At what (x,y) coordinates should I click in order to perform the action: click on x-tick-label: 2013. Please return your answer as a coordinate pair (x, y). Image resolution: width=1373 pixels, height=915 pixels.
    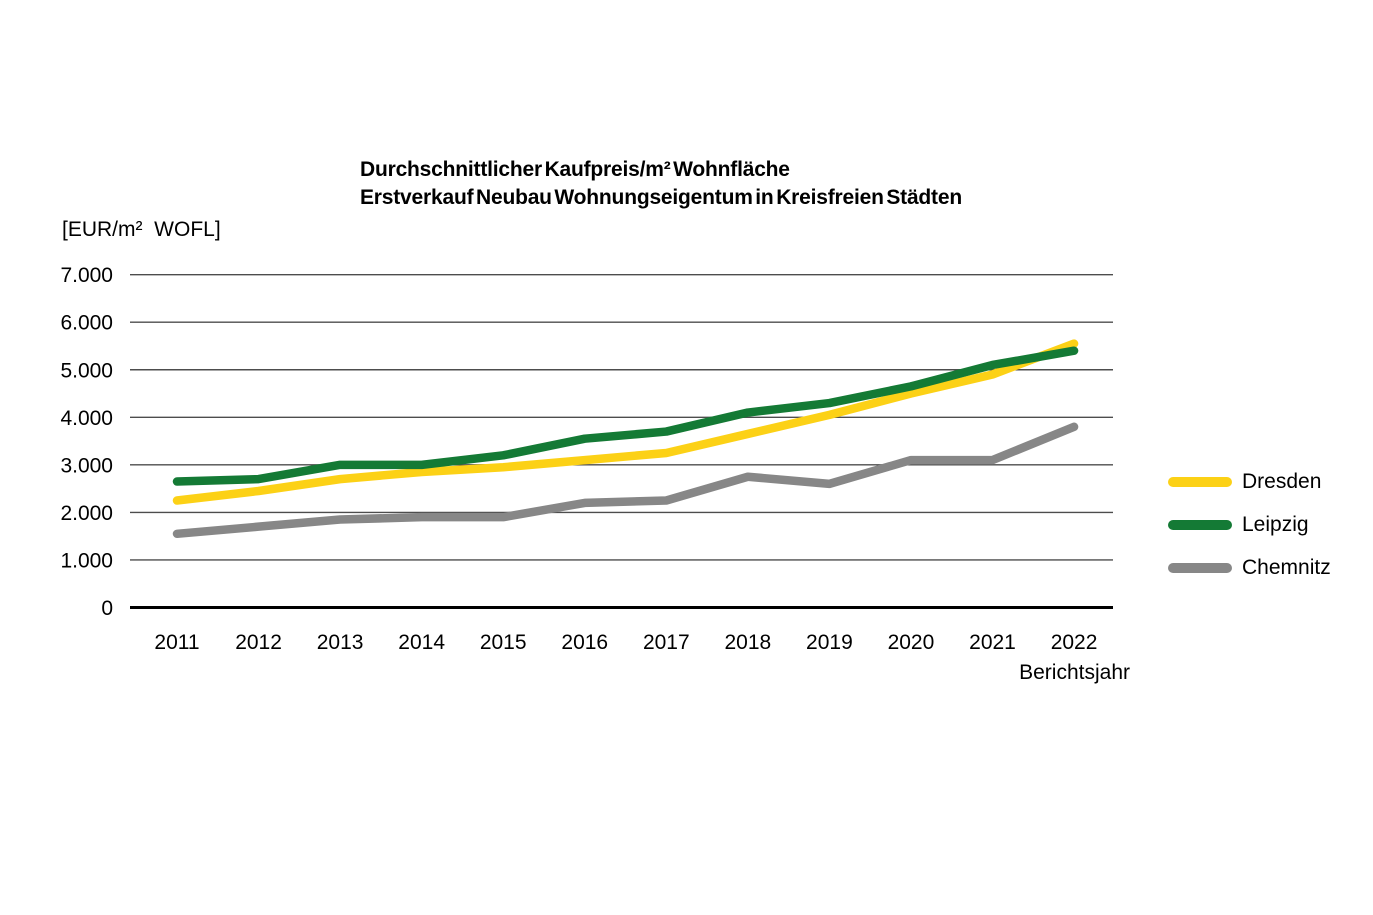
    Looking at the image, I should click on (340, 642).